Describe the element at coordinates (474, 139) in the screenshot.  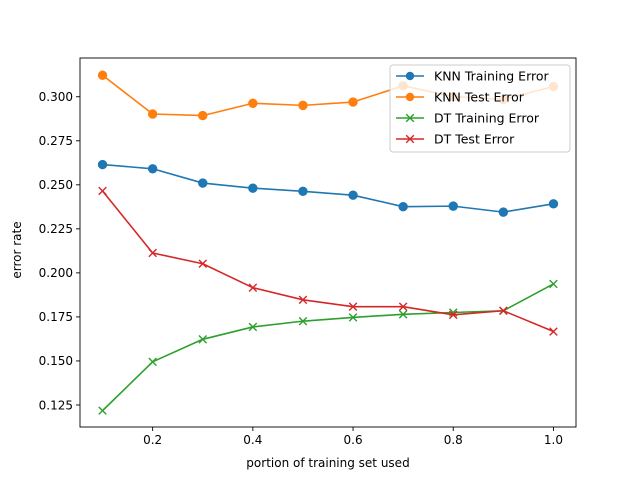
I see `legend-label: DT Test Error` at that location.